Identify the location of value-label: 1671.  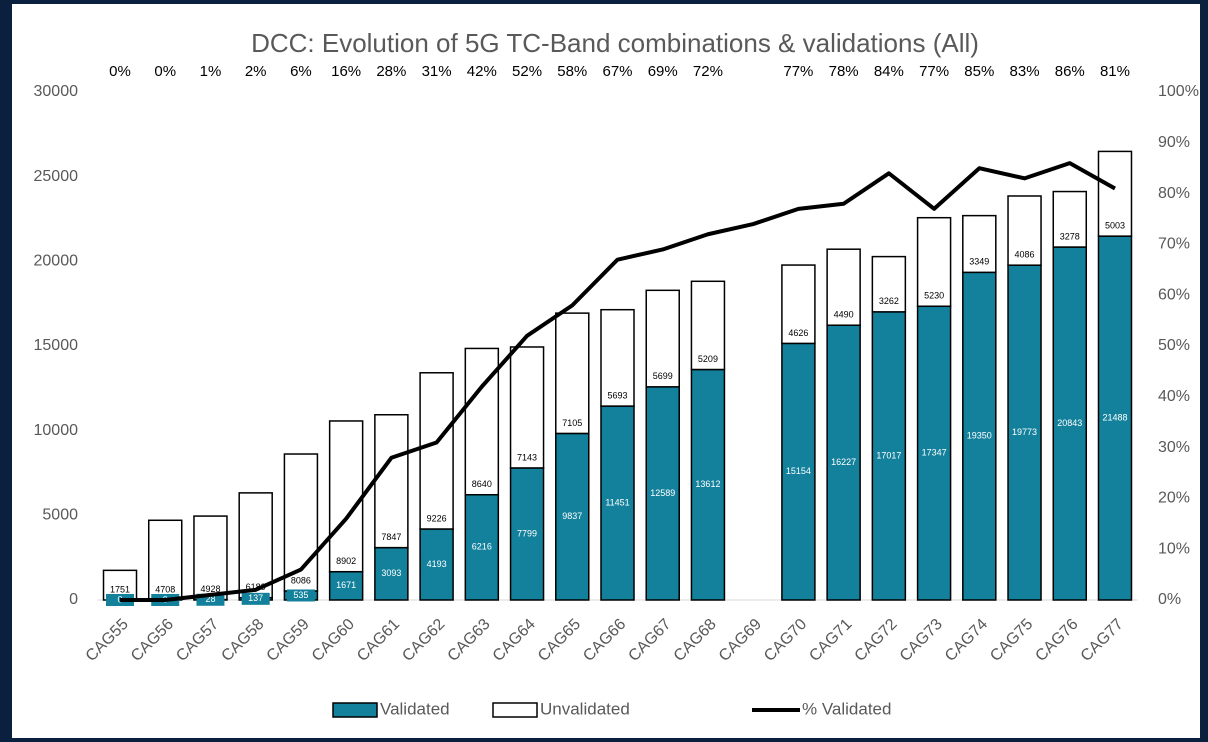
(346, 585).